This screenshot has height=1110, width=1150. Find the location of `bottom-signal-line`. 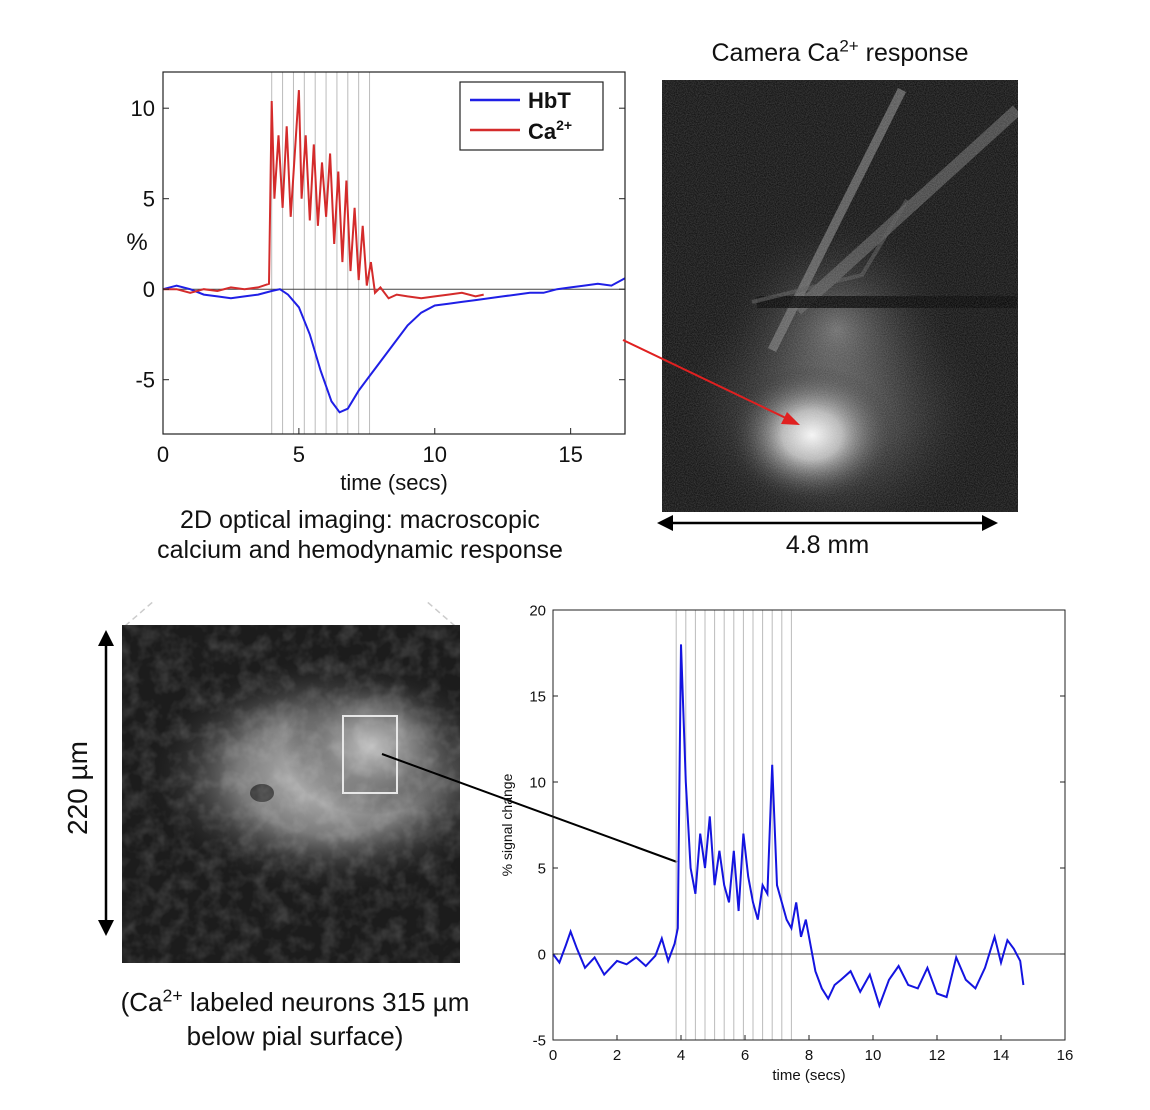

bottom-signal-line is located at coordinates (788, 826).